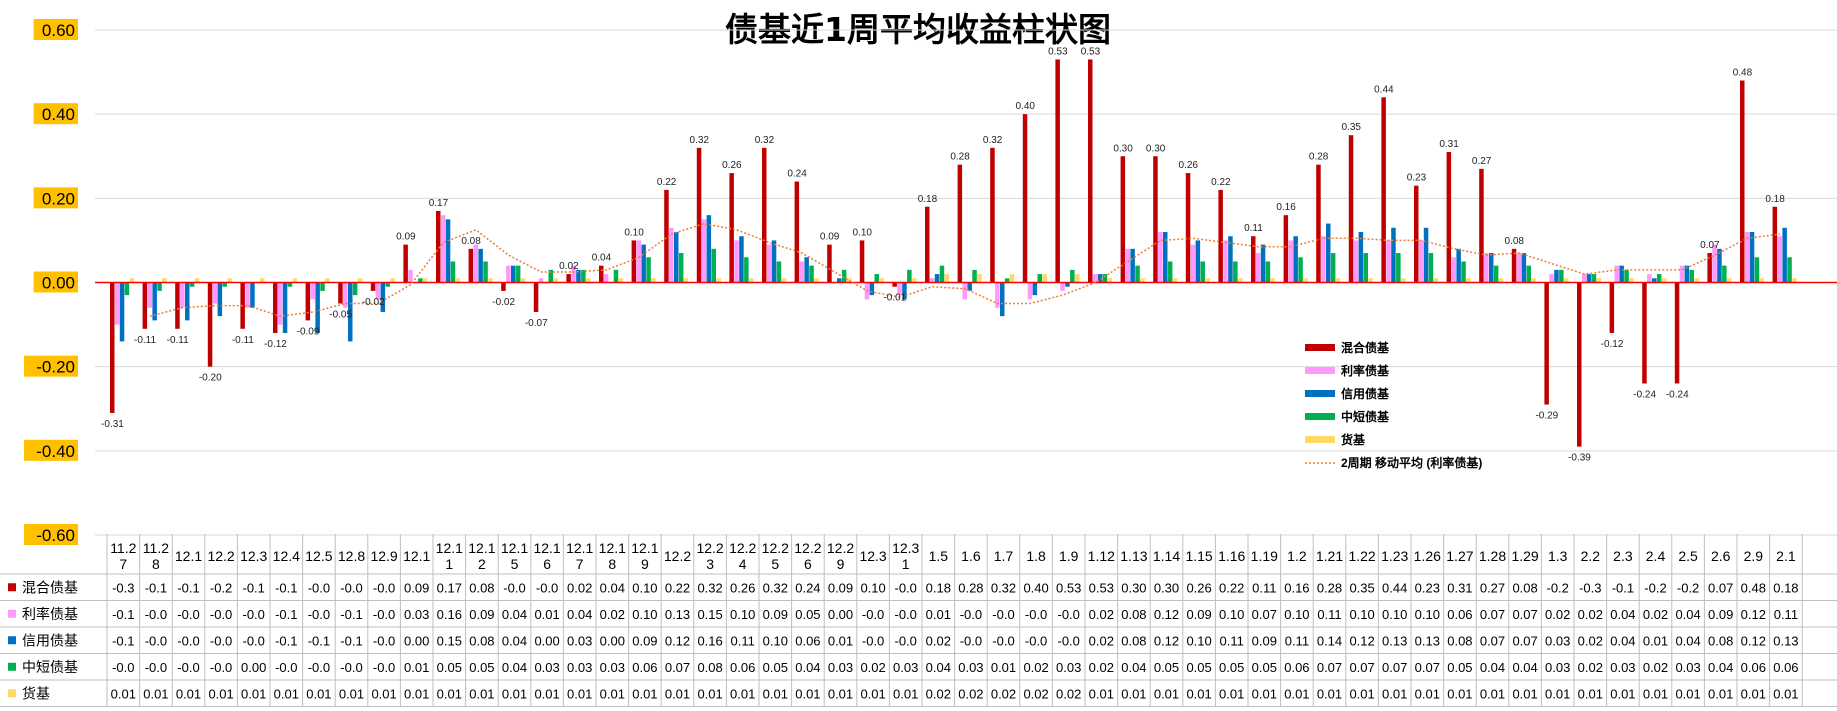  Describe the element at coordinates (742, 548) in the screenshot. I see `category-label: 12.2` at that location.